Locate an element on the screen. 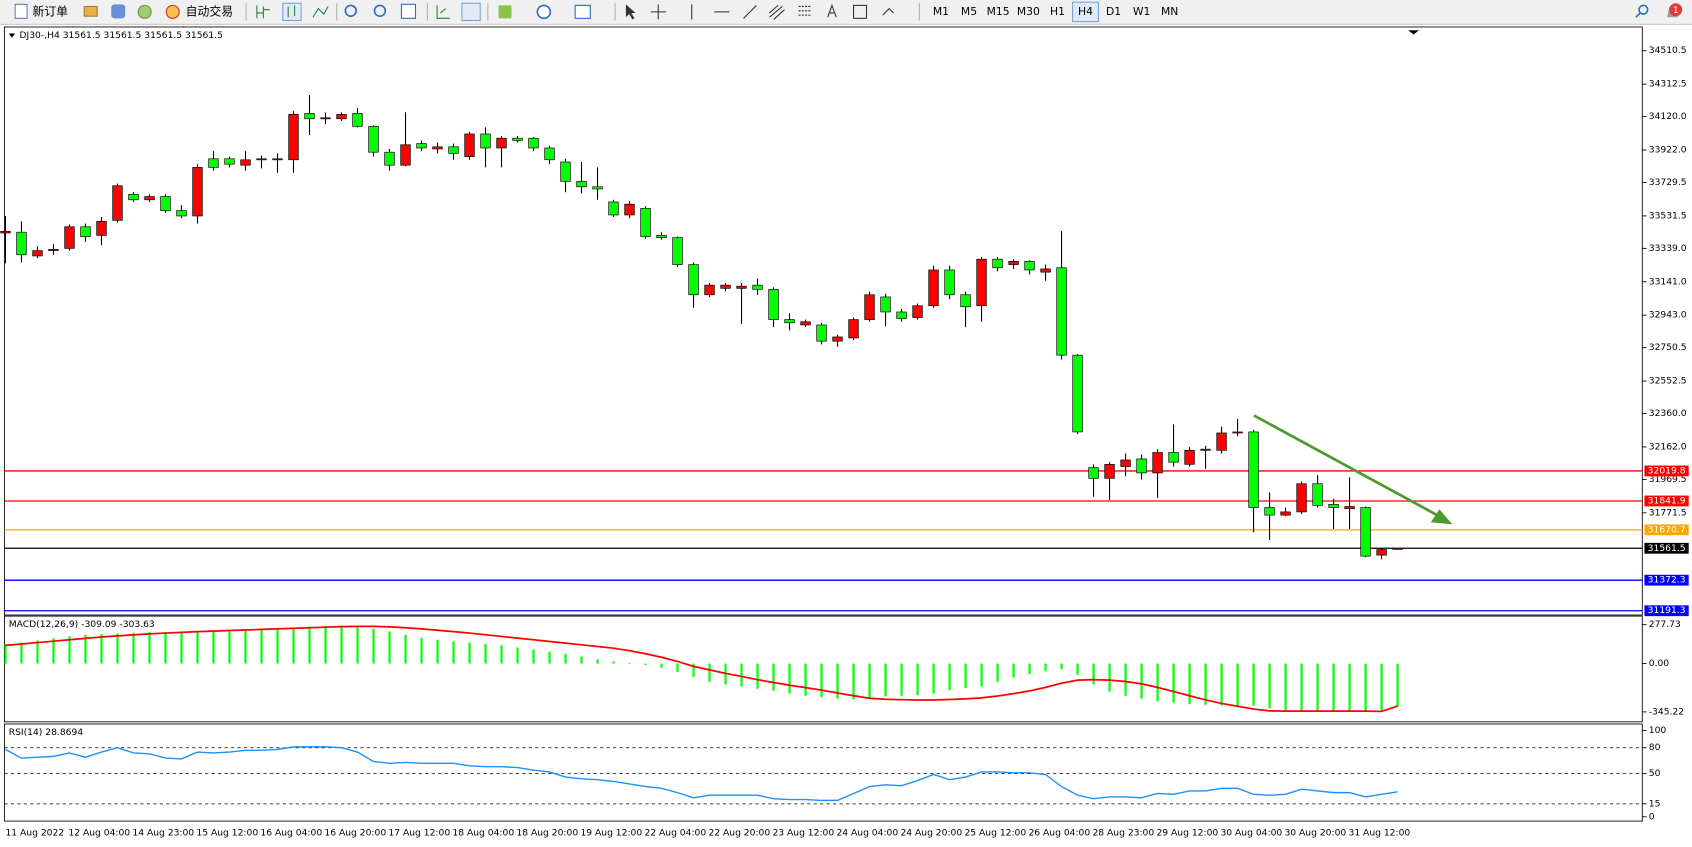 Image resolution: width=1692 pixels, height=847 pixels. x-tick-label: 29 Aug 12:00 is located at coordinates (1187, 832).